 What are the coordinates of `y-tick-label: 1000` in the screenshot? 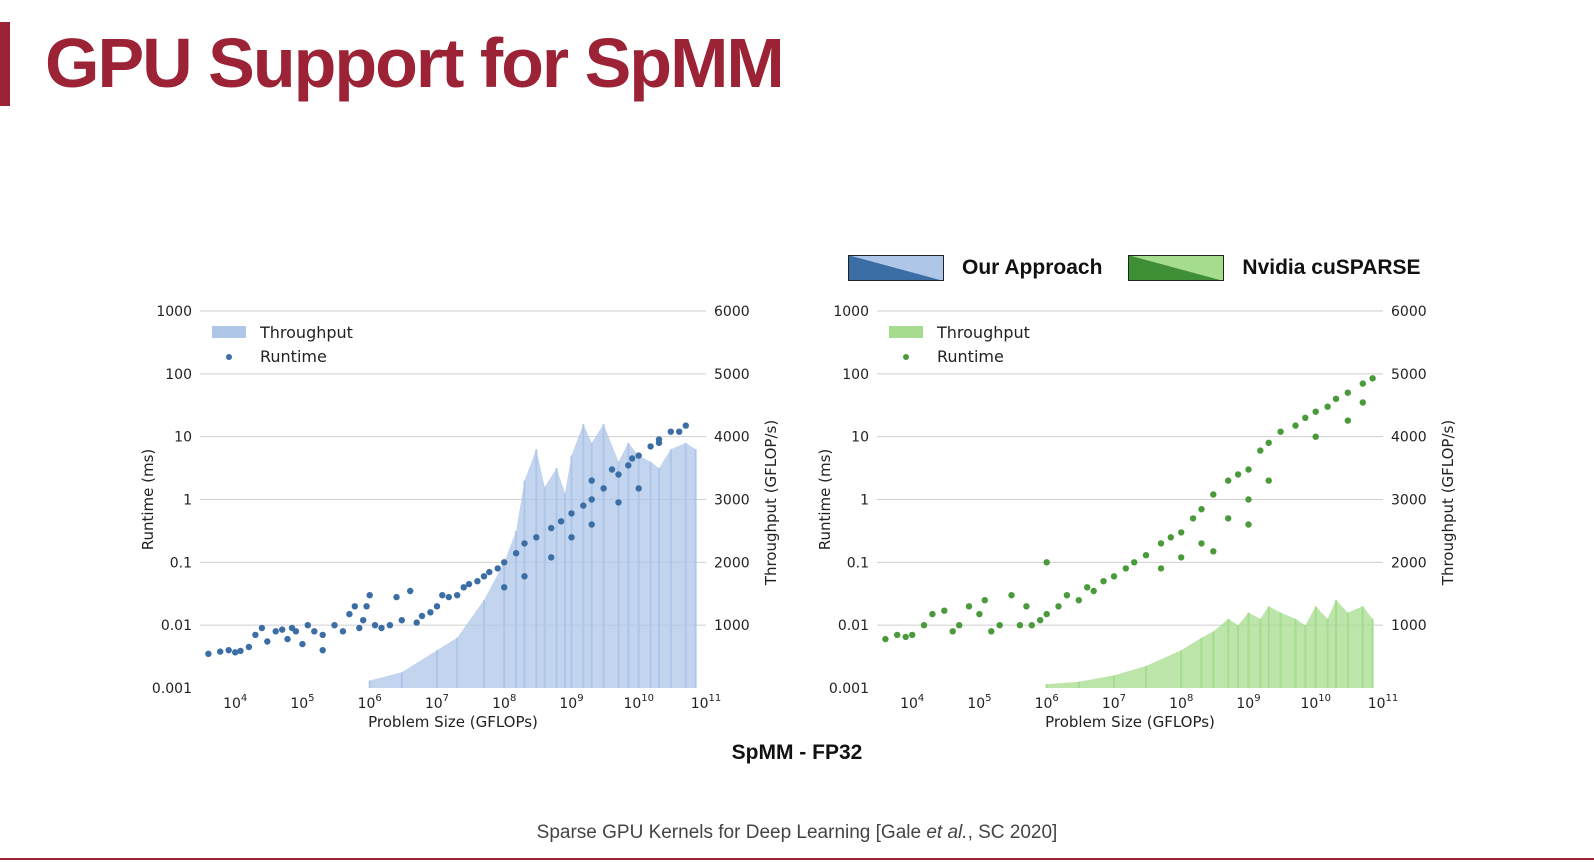 It's located at (174, 312).